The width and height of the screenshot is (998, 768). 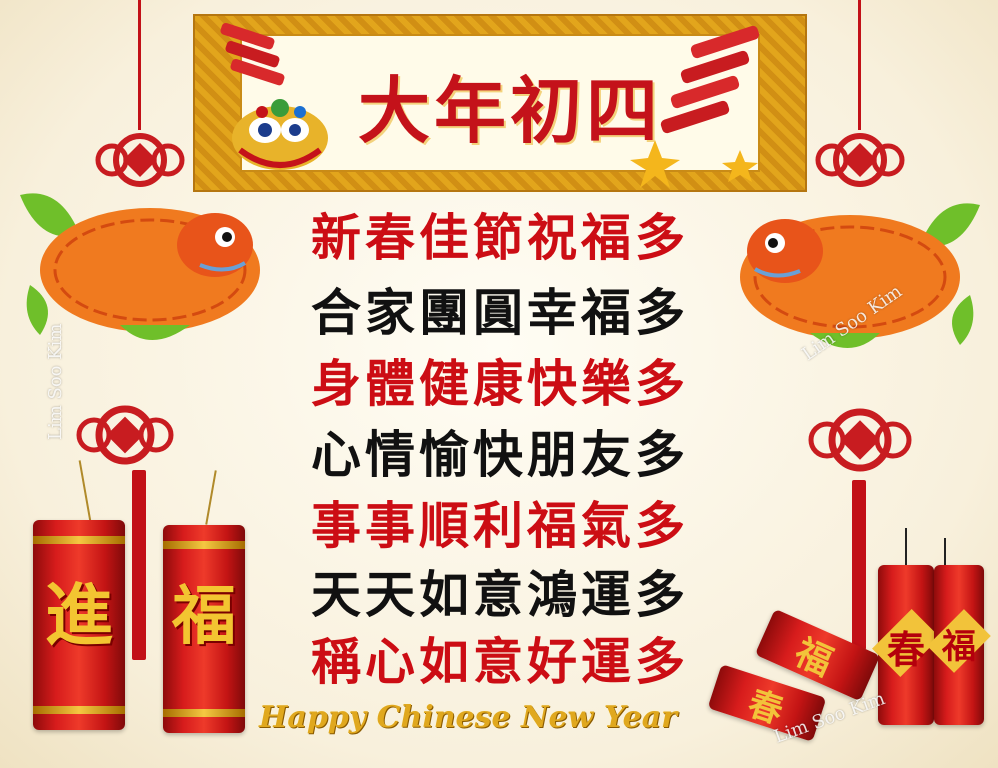 I want to click on firecracker-tube: 進, so click(x=79, y=625).